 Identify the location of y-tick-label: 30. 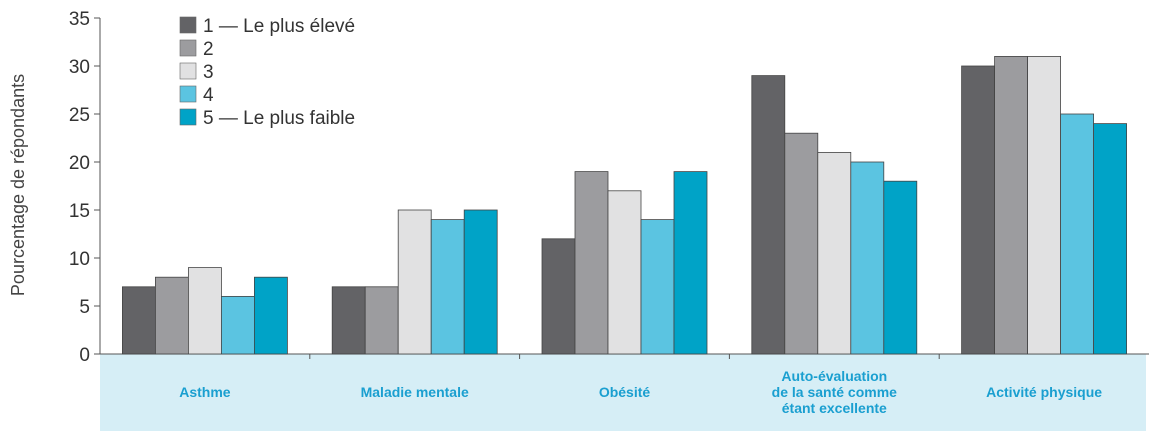
(79, 67).